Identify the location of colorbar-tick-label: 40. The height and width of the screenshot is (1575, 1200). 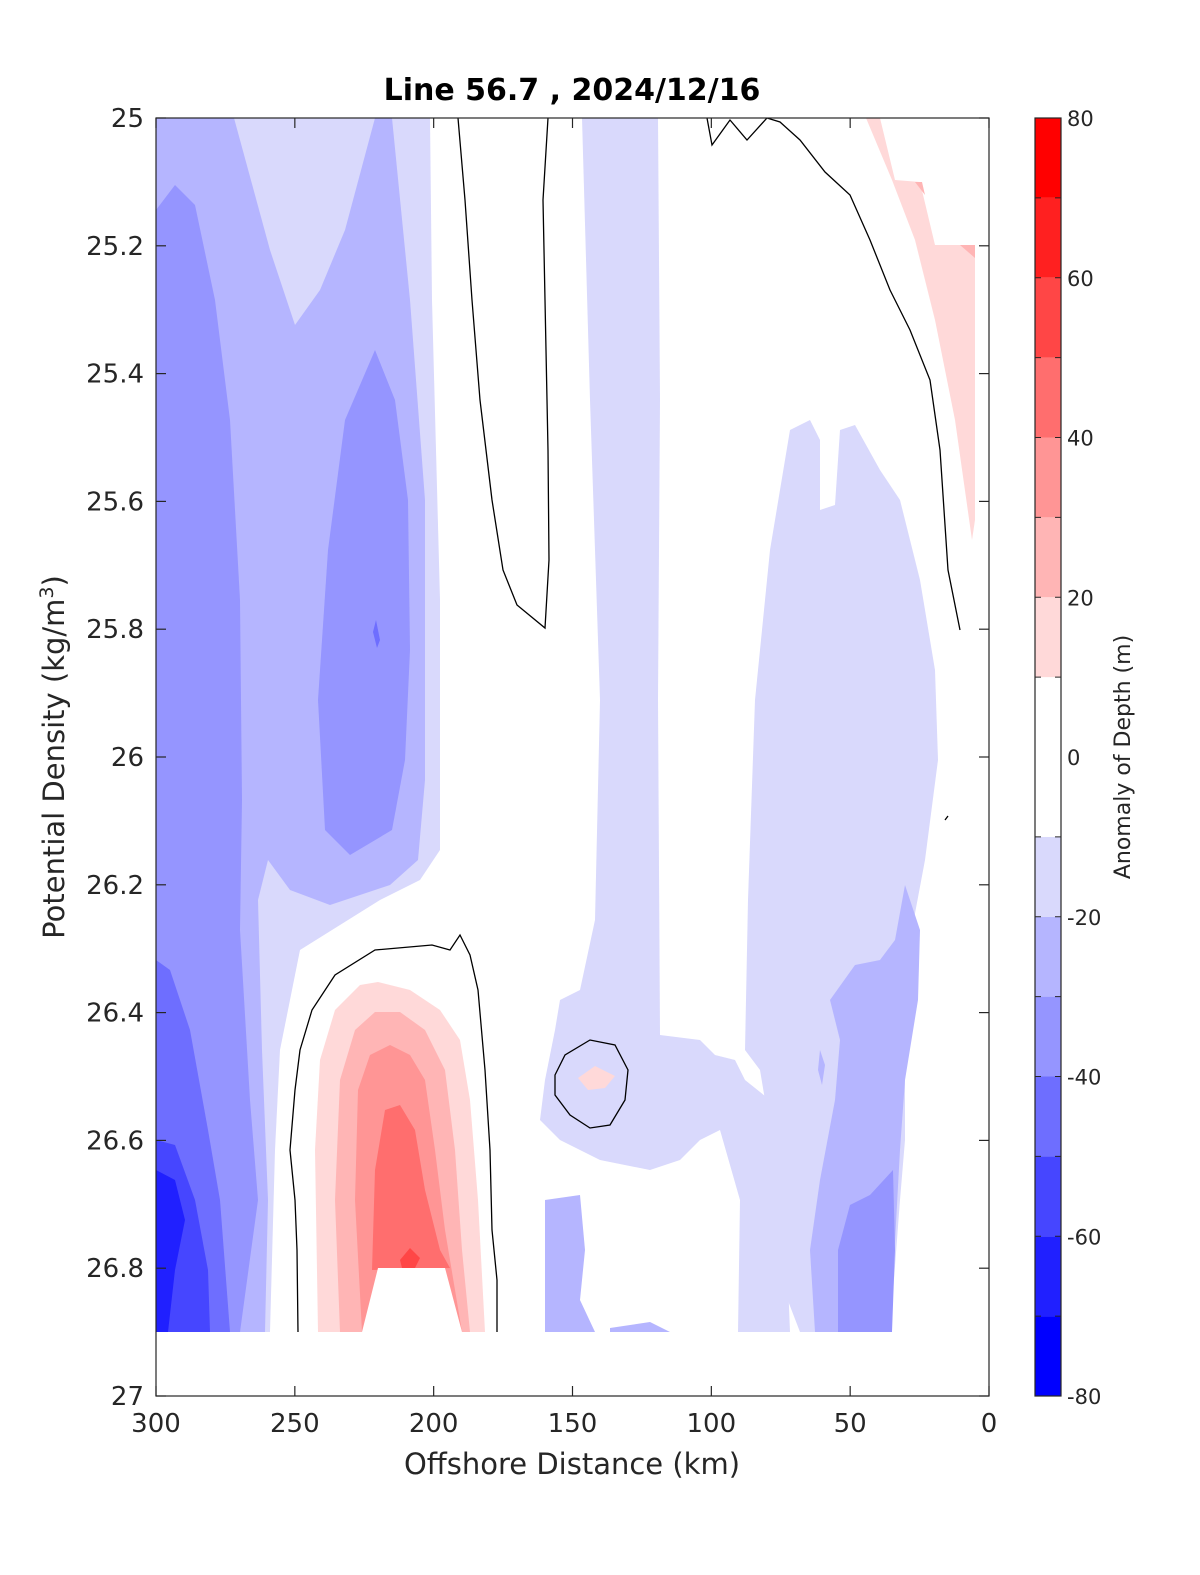
(1080, 439).